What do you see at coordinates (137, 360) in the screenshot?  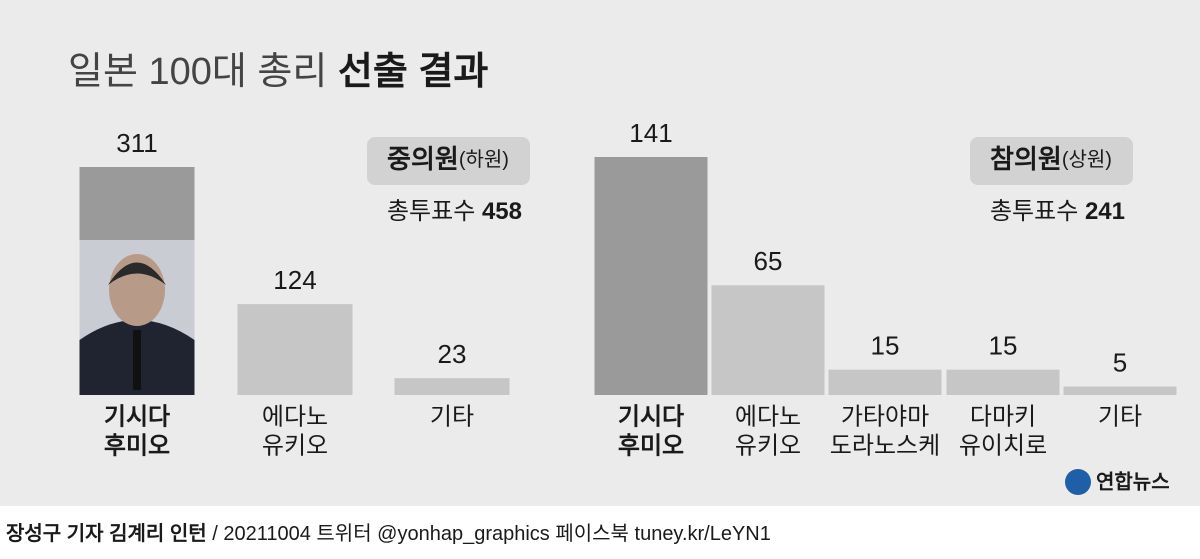 I see `photo-mic` at bounding box center [137, 360].